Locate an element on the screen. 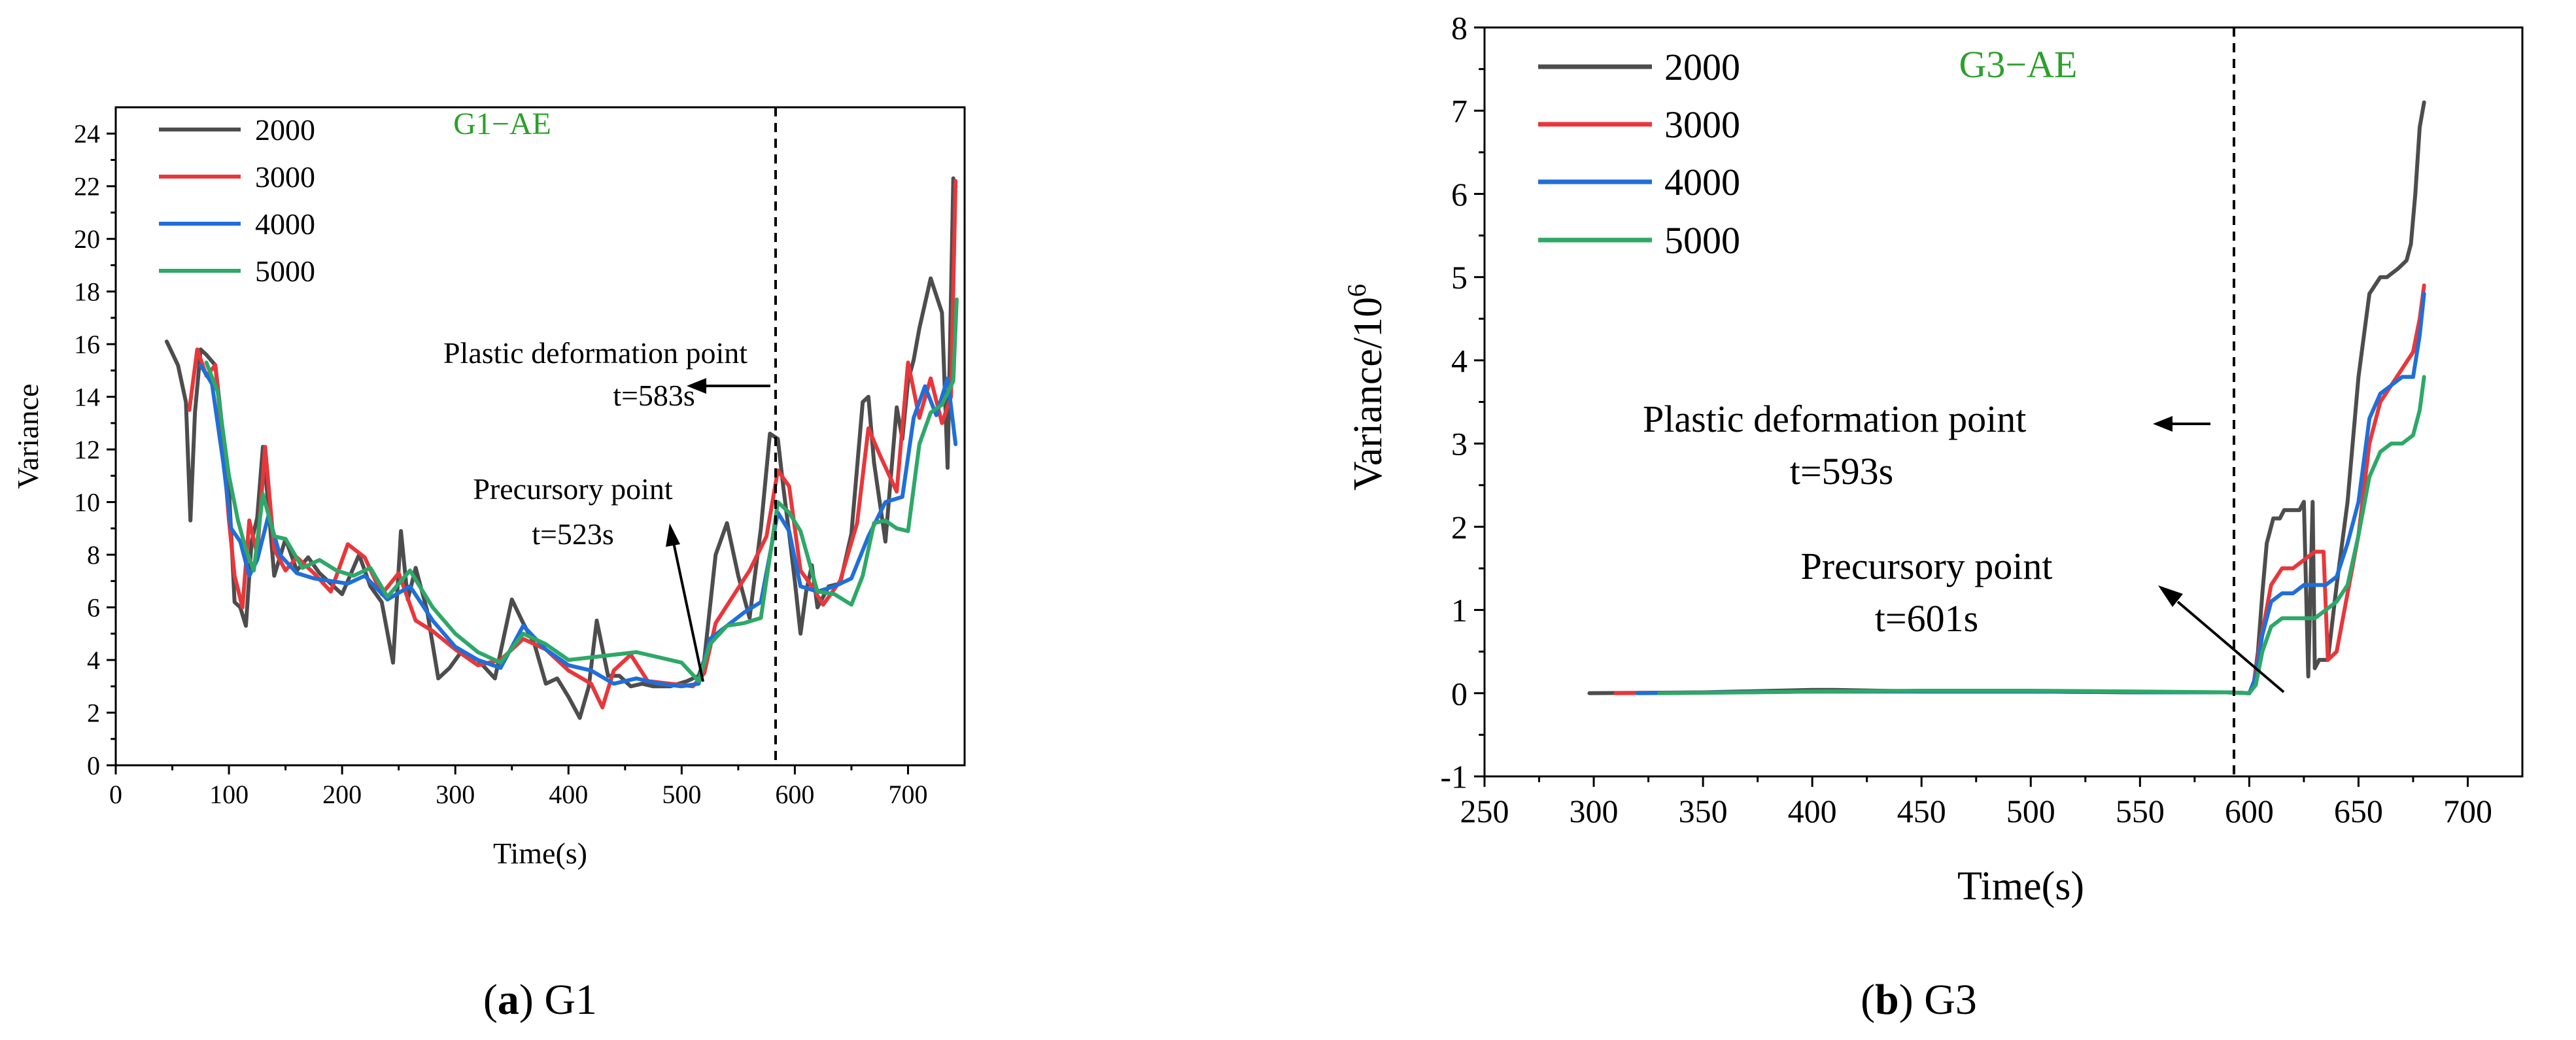 This screenshot has width=2576, height=1040. a-x-tick-label-100: 100 is located at coordinates (229, 794).